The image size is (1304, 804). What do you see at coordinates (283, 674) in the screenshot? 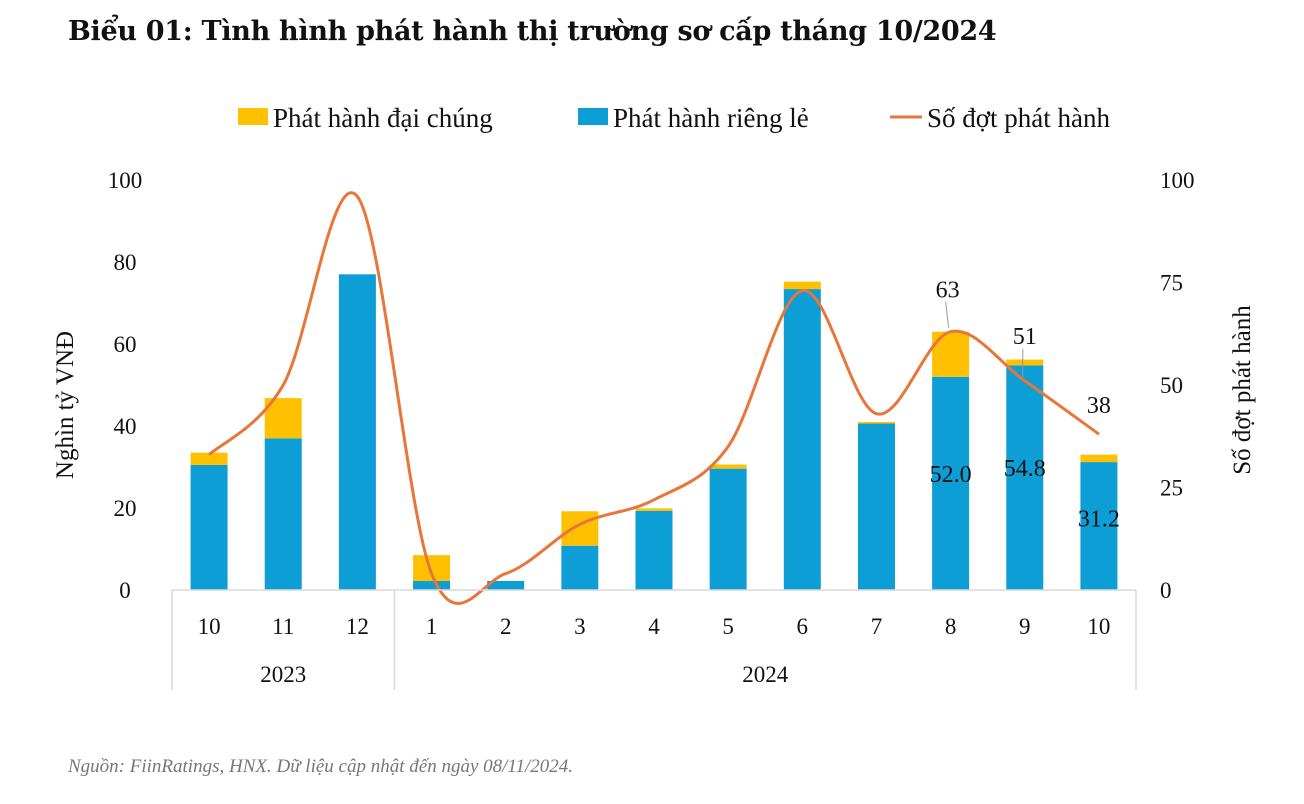
I see `x-group-label: 2023` at bounding box center [283, 674].